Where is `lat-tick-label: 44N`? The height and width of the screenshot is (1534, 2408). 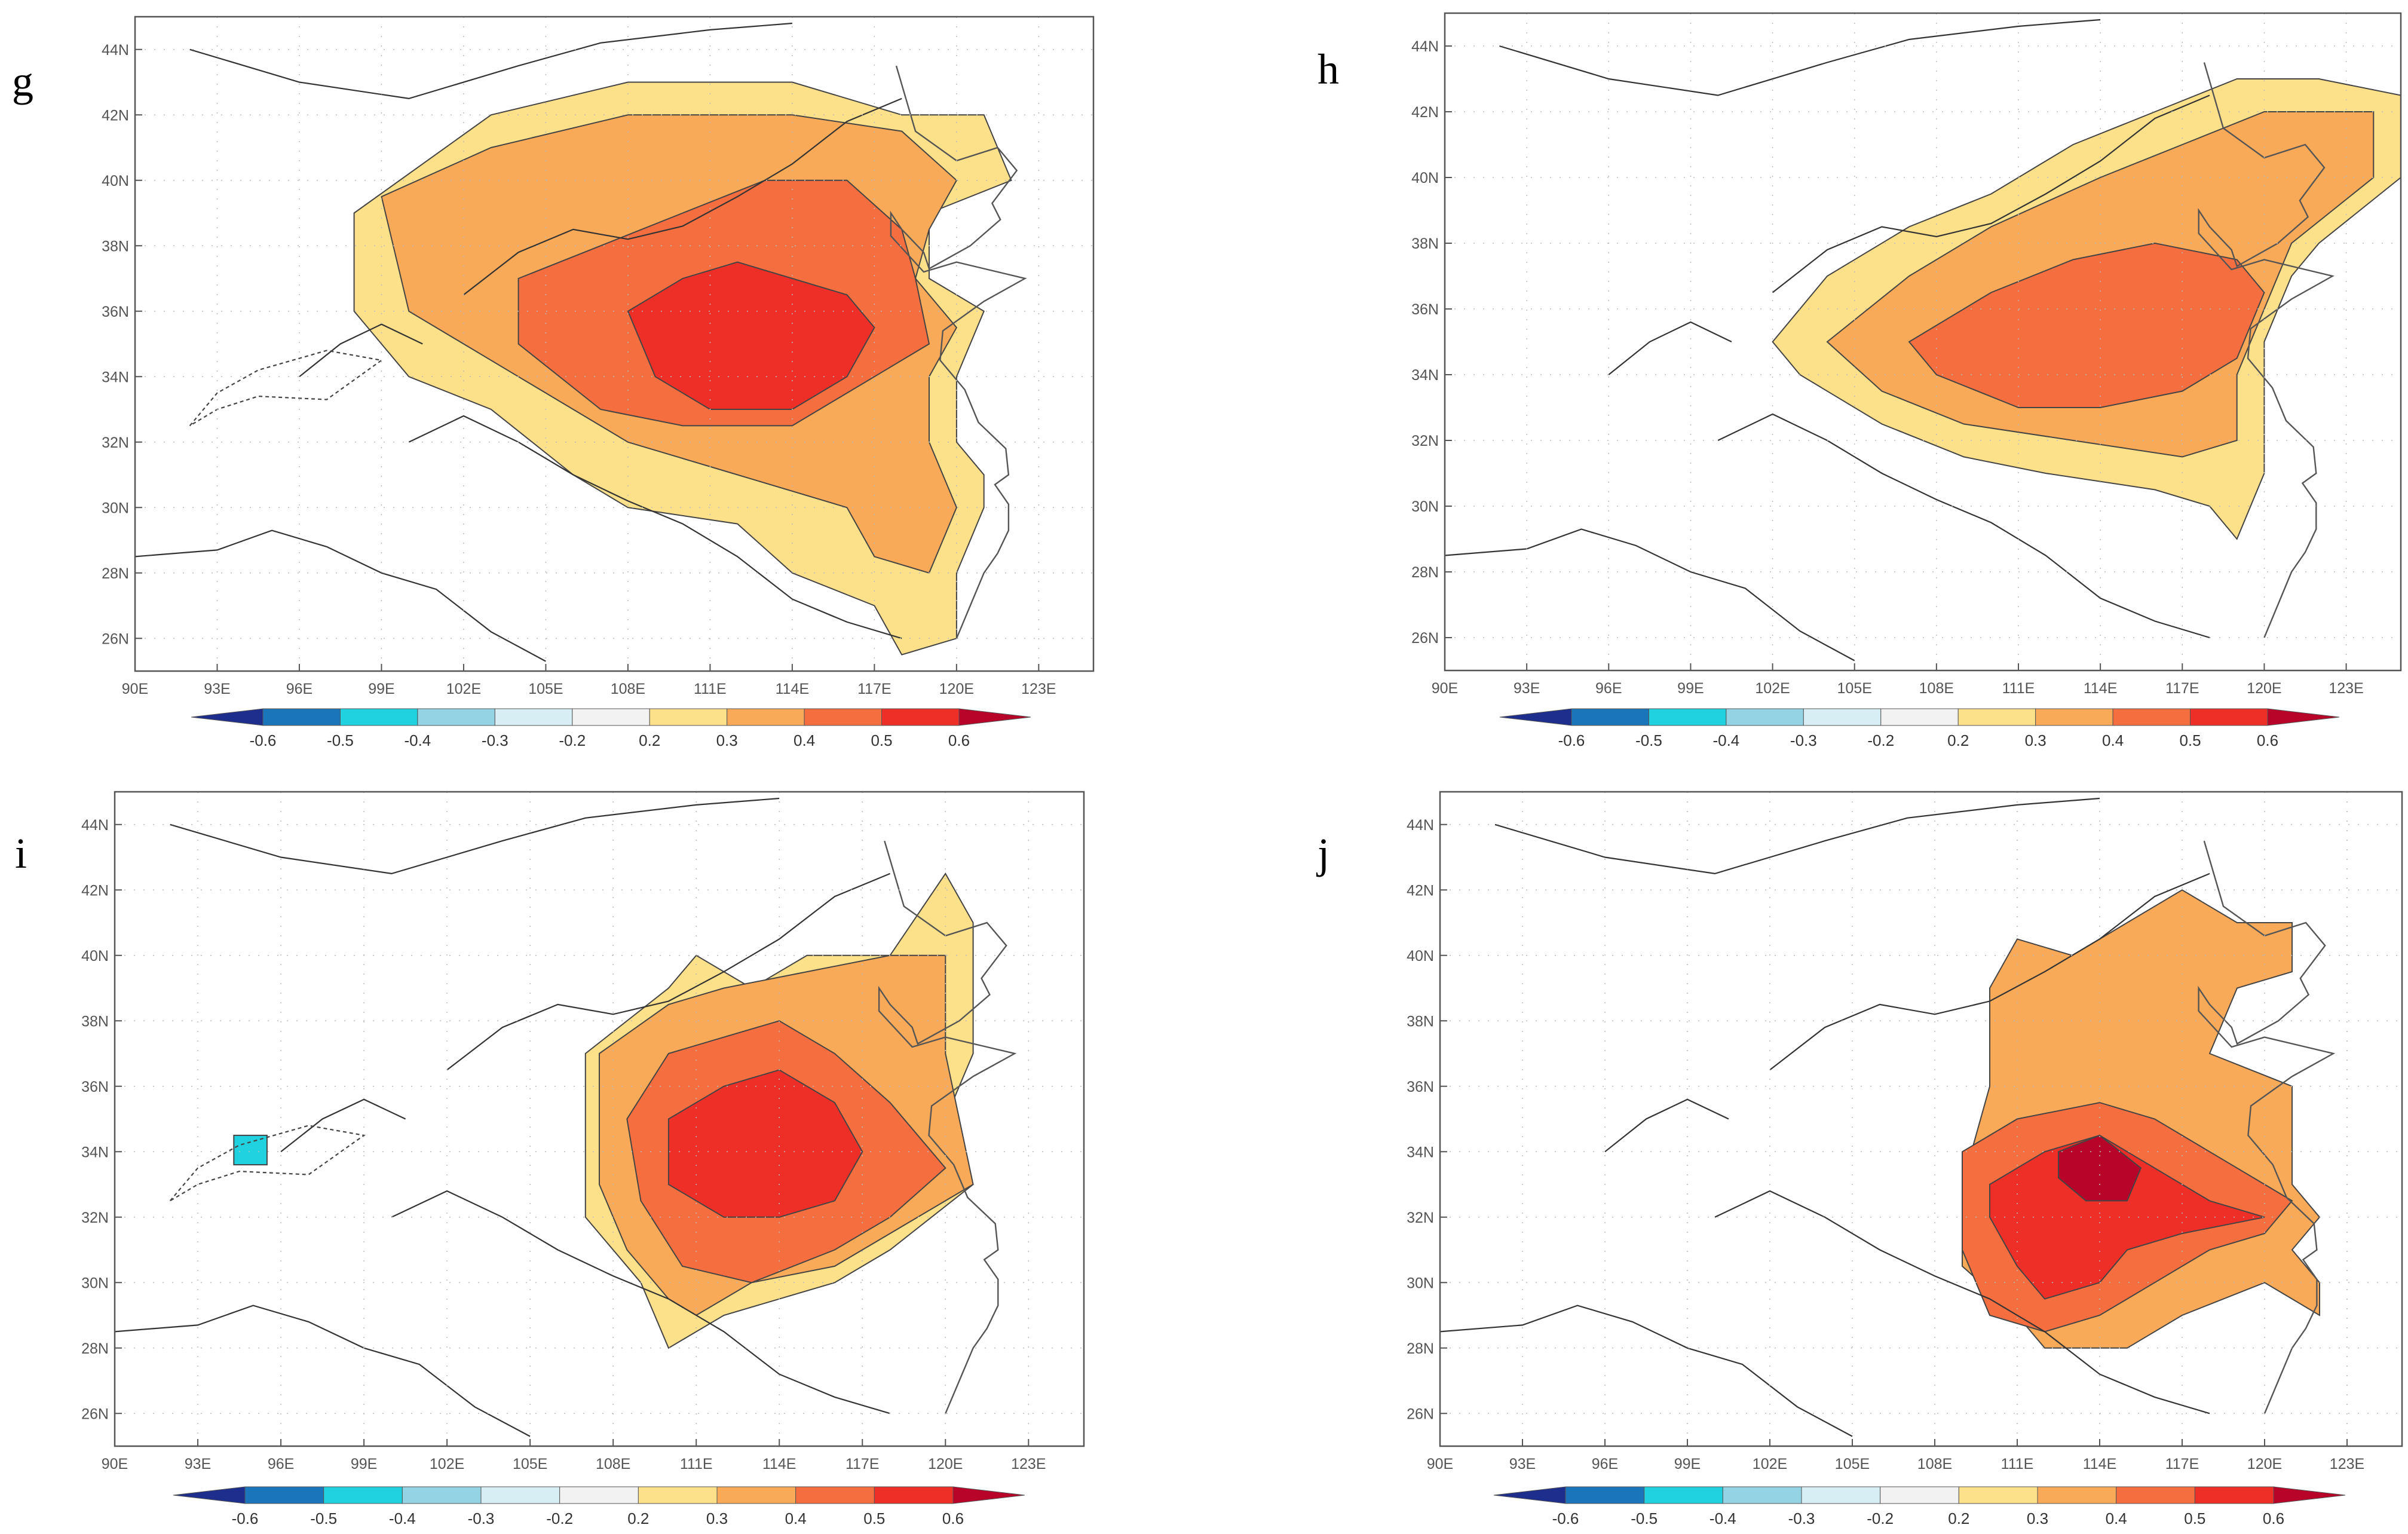
lat-tick-label: 44N is located at coordinates (1425, 46).